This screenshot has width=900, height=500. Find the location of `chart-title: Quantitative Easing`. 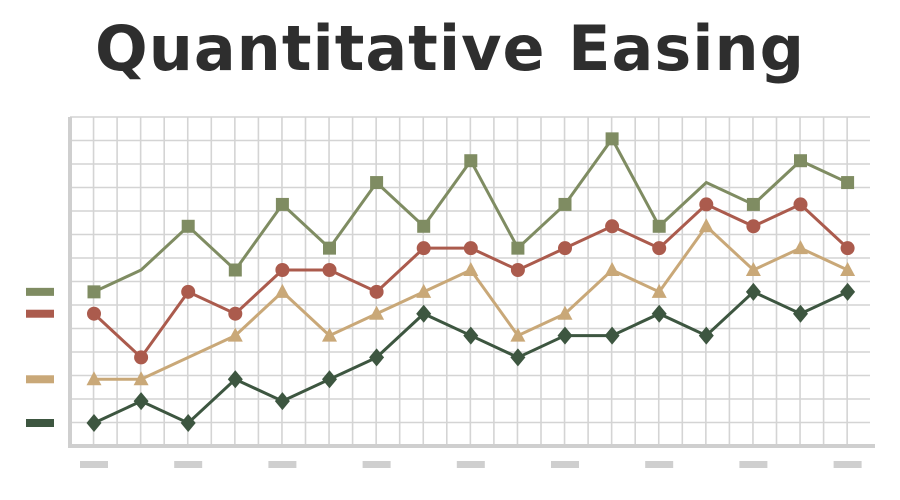

chart-title: Quantitative Easing is located at coordinates (450, 48).